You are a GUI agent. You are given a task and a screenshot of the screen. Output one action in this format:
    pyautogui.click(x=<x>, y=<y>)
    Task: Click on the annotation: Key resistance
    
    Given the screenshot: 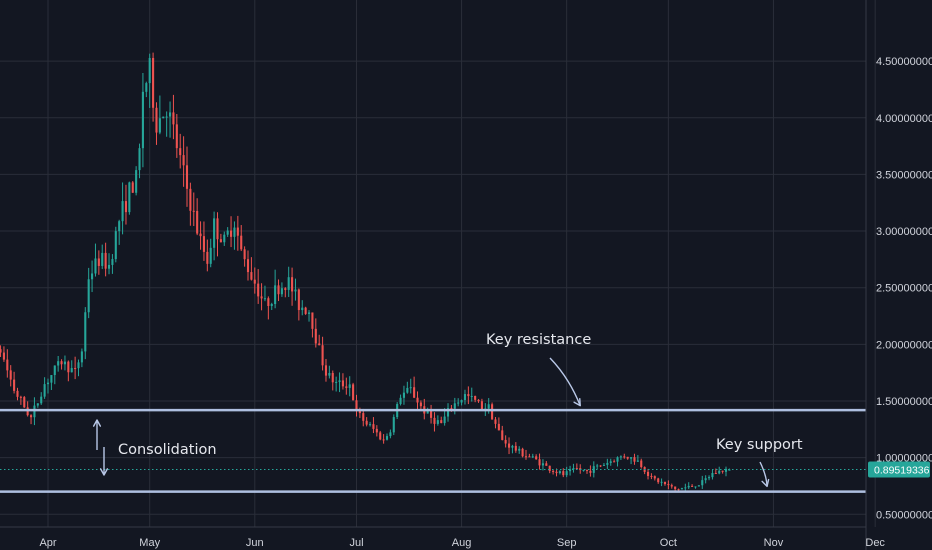 What is the action you would take?
    pyautogui.click(x=538, y=369)
    